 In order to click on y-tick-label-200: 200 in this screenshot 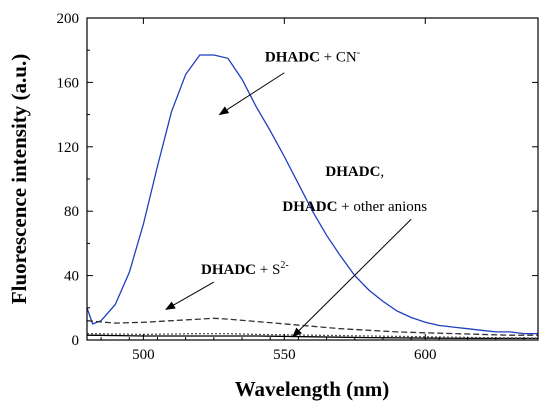, I will do `click(68, 19)`.